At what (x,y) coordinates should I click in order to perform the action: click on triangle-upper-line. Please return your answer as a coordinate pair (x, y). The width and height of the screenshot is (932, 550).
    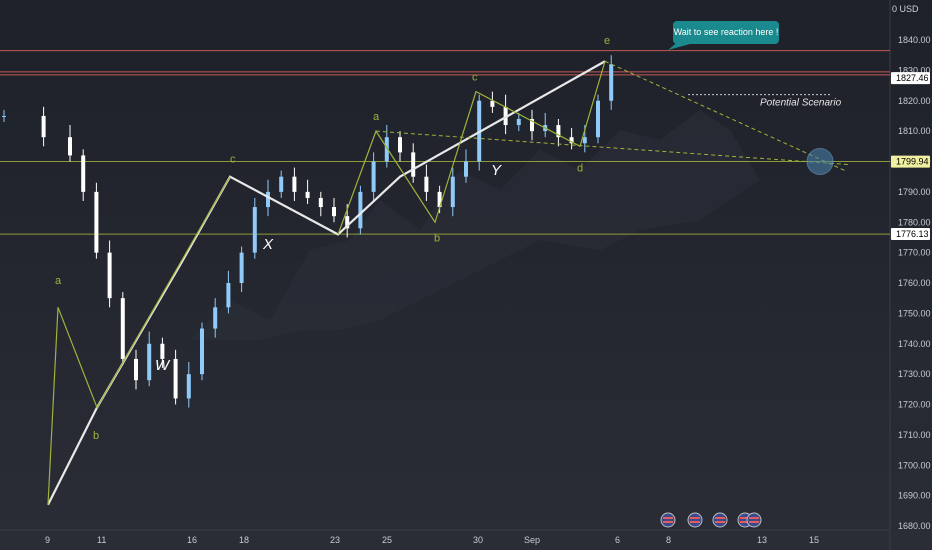
    Looking at the image, I should click on (725, 116).